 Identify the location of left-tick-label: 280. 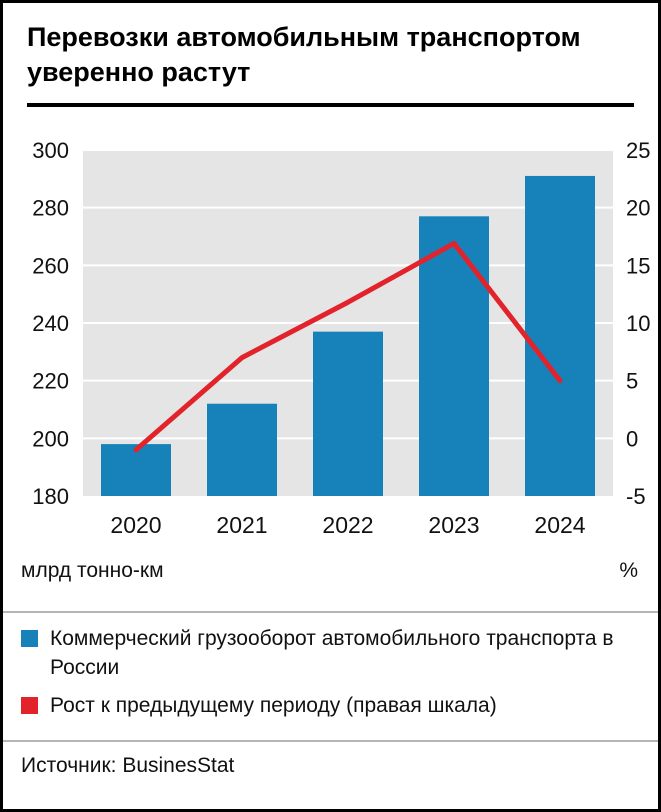
(50, 208).